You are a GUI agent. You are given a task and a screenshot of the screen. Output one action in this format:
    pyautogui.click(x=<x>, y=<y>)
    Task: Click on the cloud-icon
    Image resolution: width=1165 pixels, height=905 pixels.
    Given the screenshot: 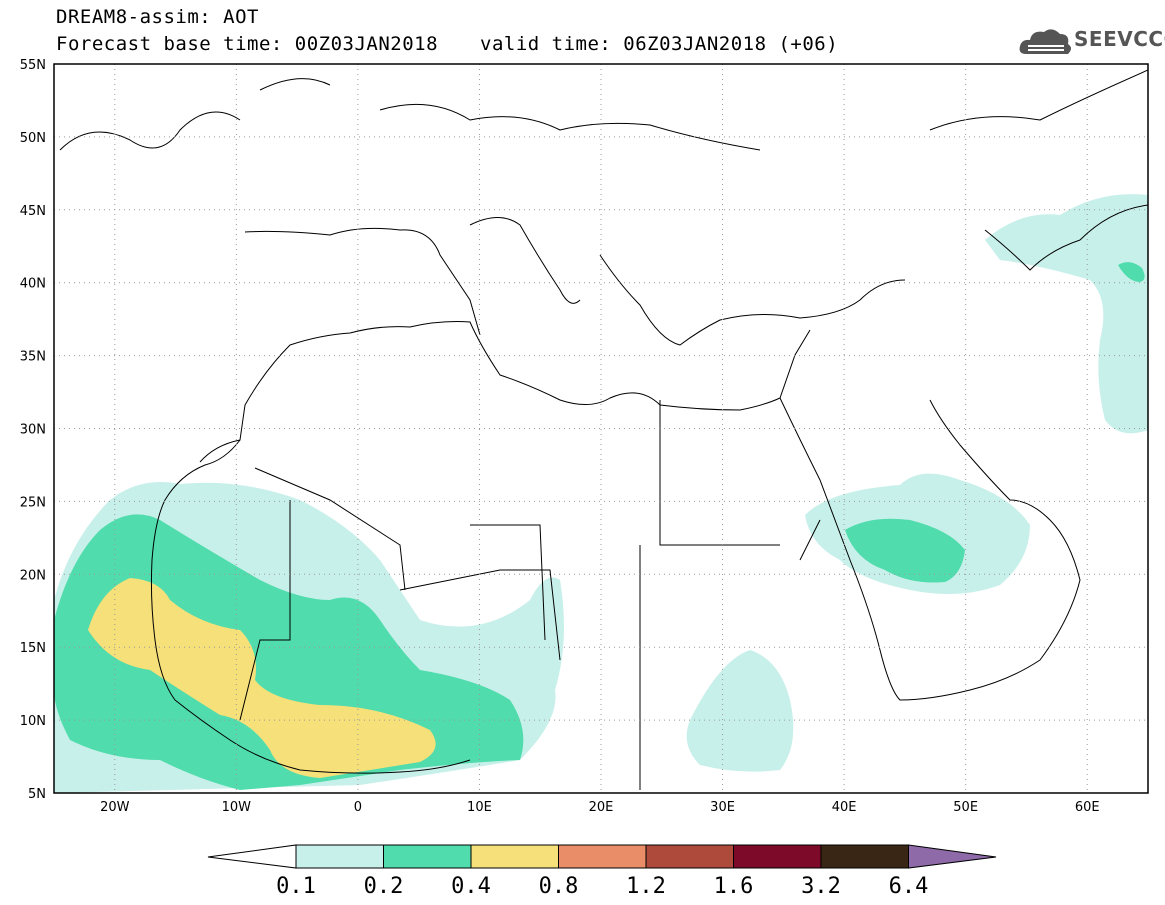 What is the action you would take?
    pyautogui.click(x=1045, y=41)
    